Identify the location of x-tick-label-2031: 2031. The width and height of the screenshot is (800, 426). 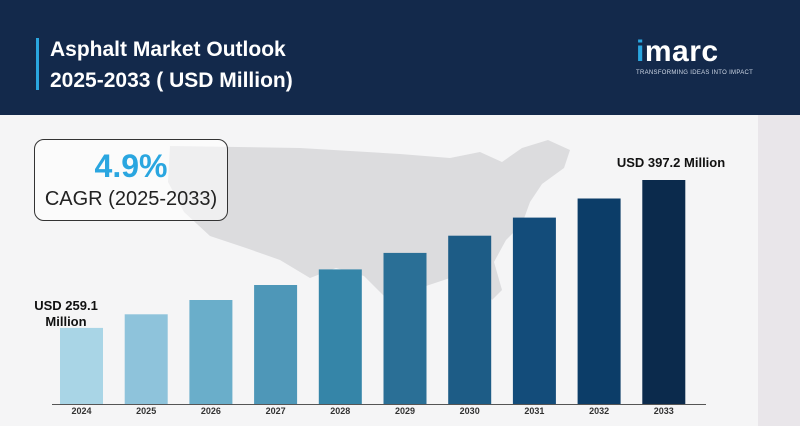
(534, 411).